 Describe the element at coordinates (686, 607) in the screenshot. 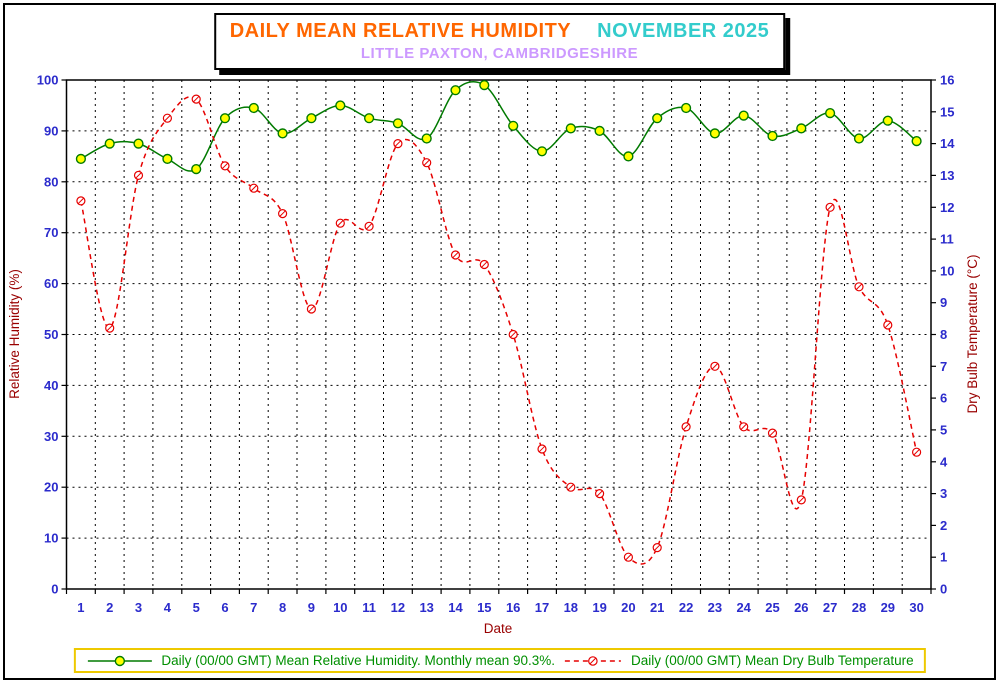

I see `x-tick-label: 22` at that location.